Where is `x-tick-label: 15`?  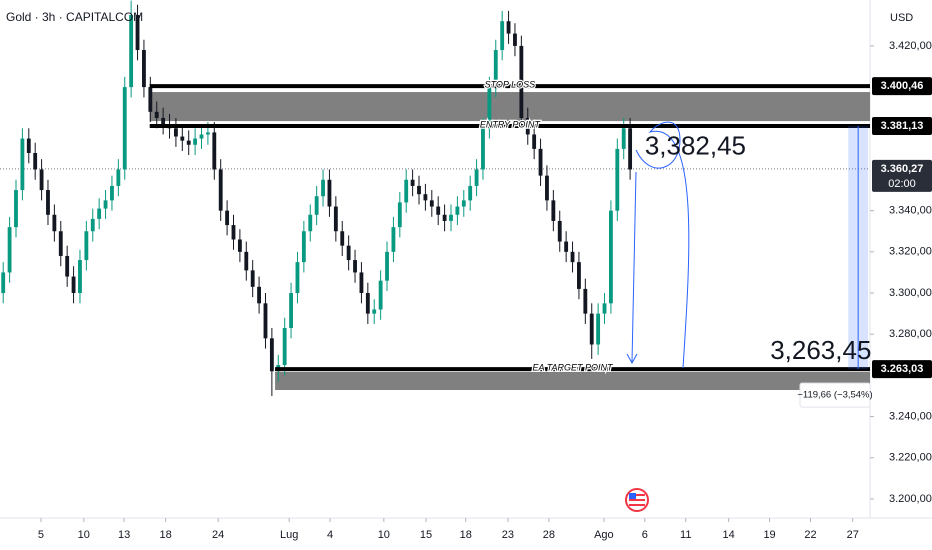
x-tick-label: 15 is located at coordinates (426, 535).